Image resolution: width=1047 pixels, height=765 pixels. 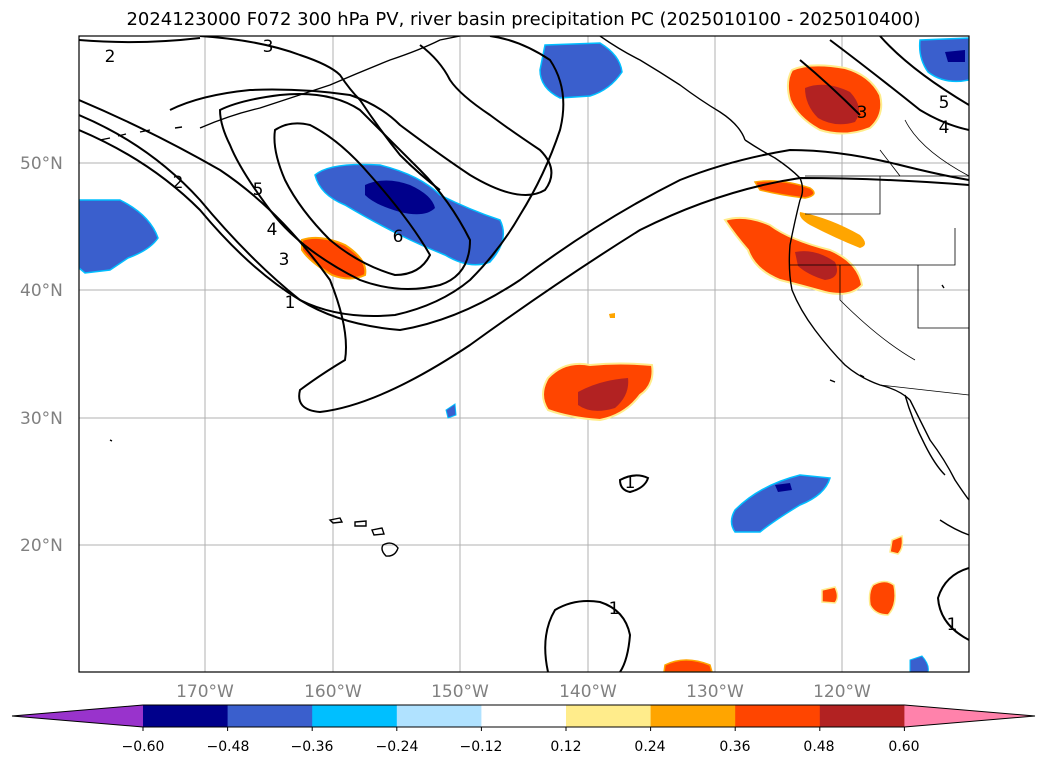 What do you see at coordinates (41, 546) in the screenshot?
I see `lat-label: 20°N` at bounding box center [41, 546].